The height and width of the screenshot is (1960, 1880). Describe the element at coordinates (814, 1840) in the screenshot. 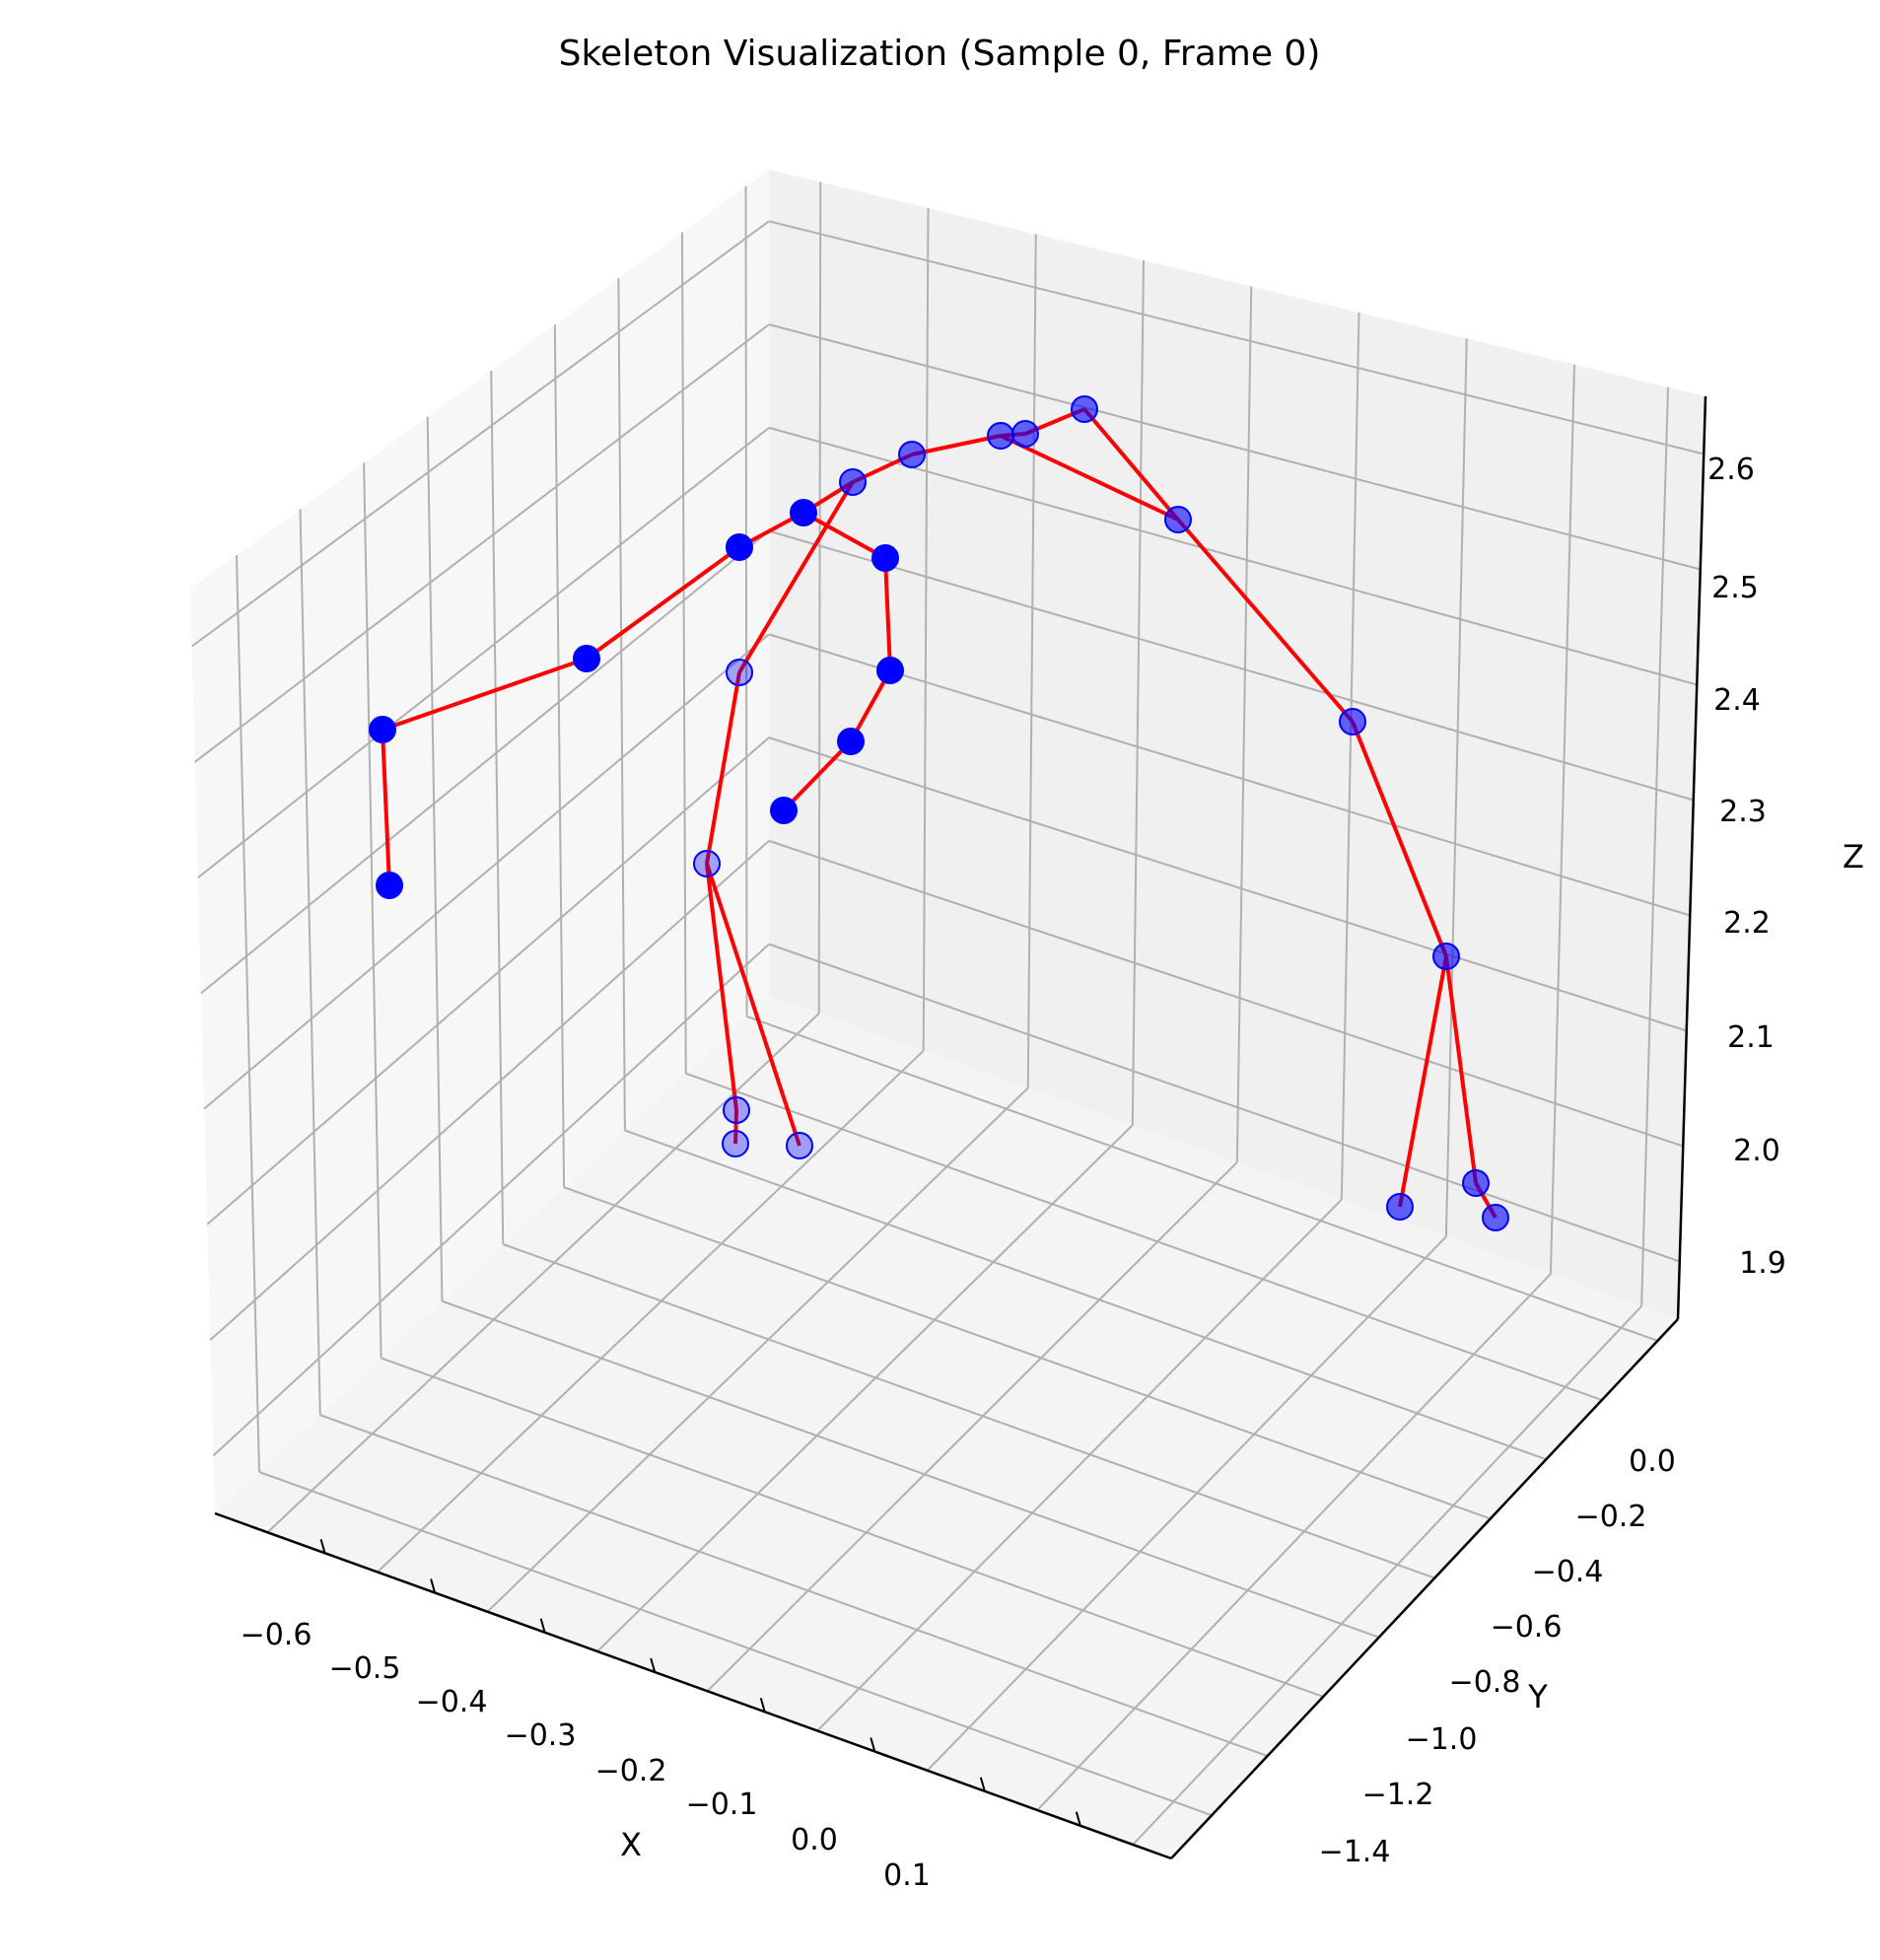

I see `x-tick-label: 0.0` at that location.